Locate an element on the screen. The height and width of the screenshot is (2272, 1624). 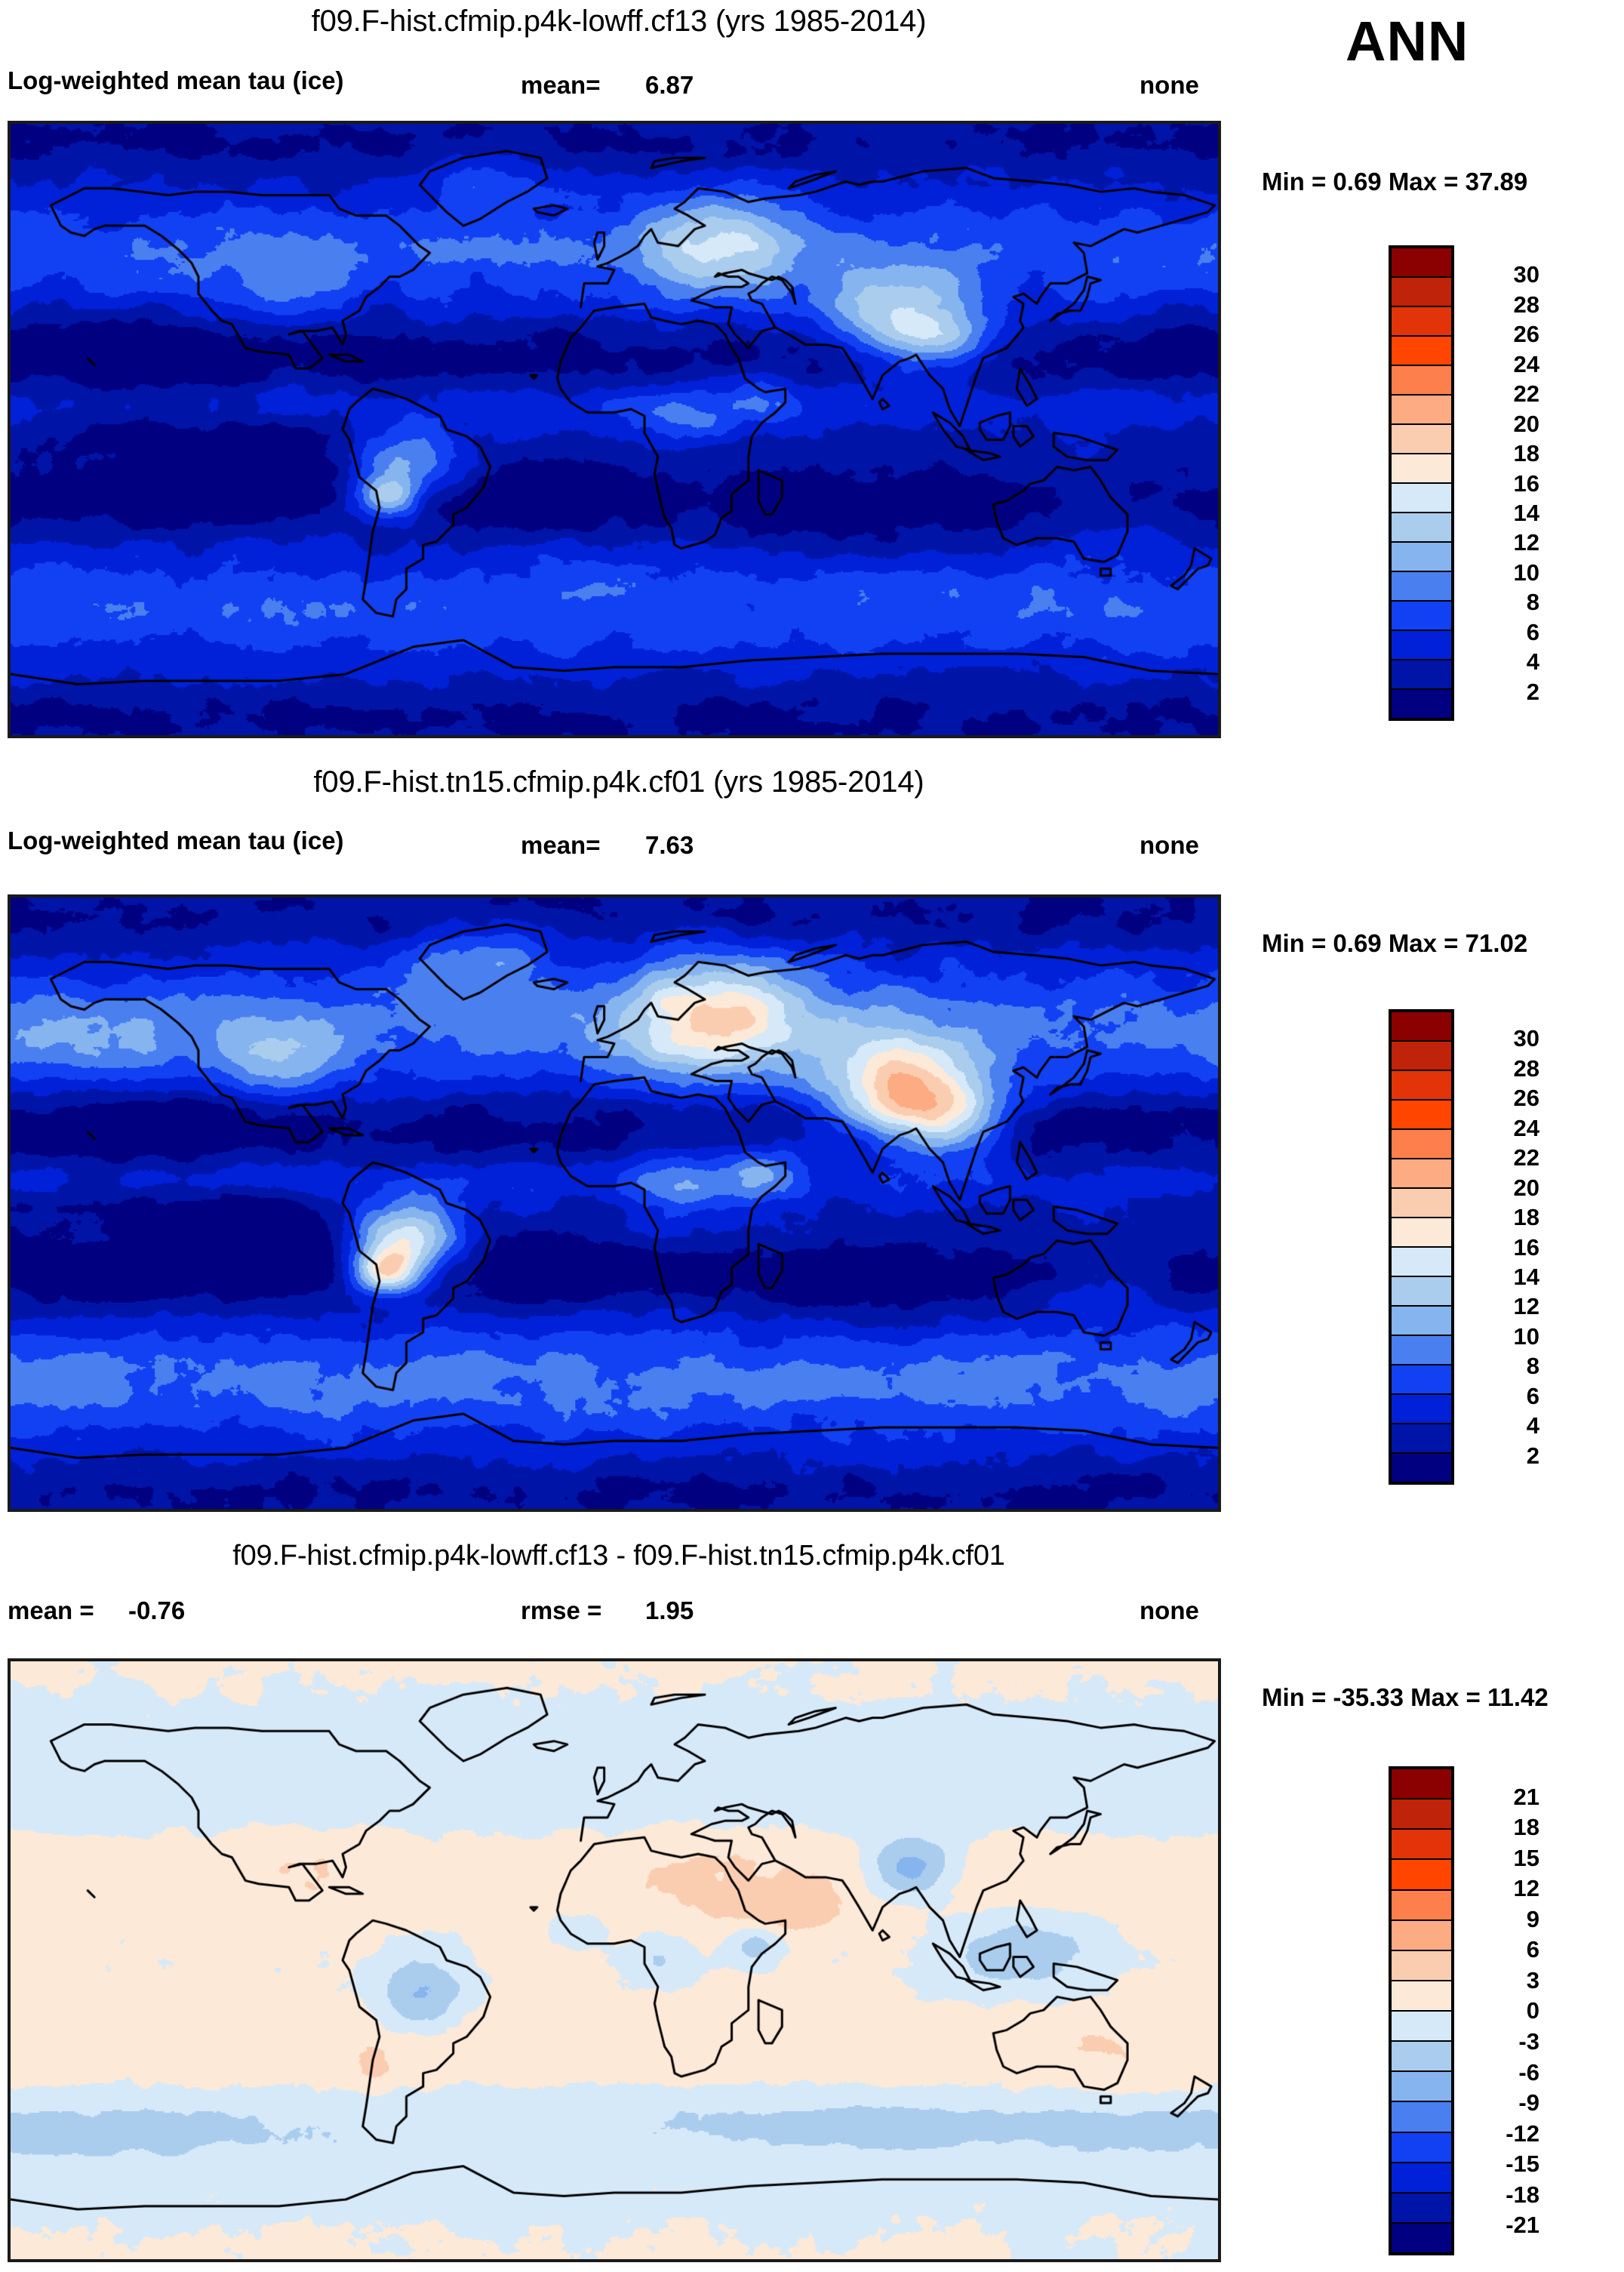
panel-top-minmax: Min = 0.69 Max = 37.89 is located at coordinates (1395, 181).